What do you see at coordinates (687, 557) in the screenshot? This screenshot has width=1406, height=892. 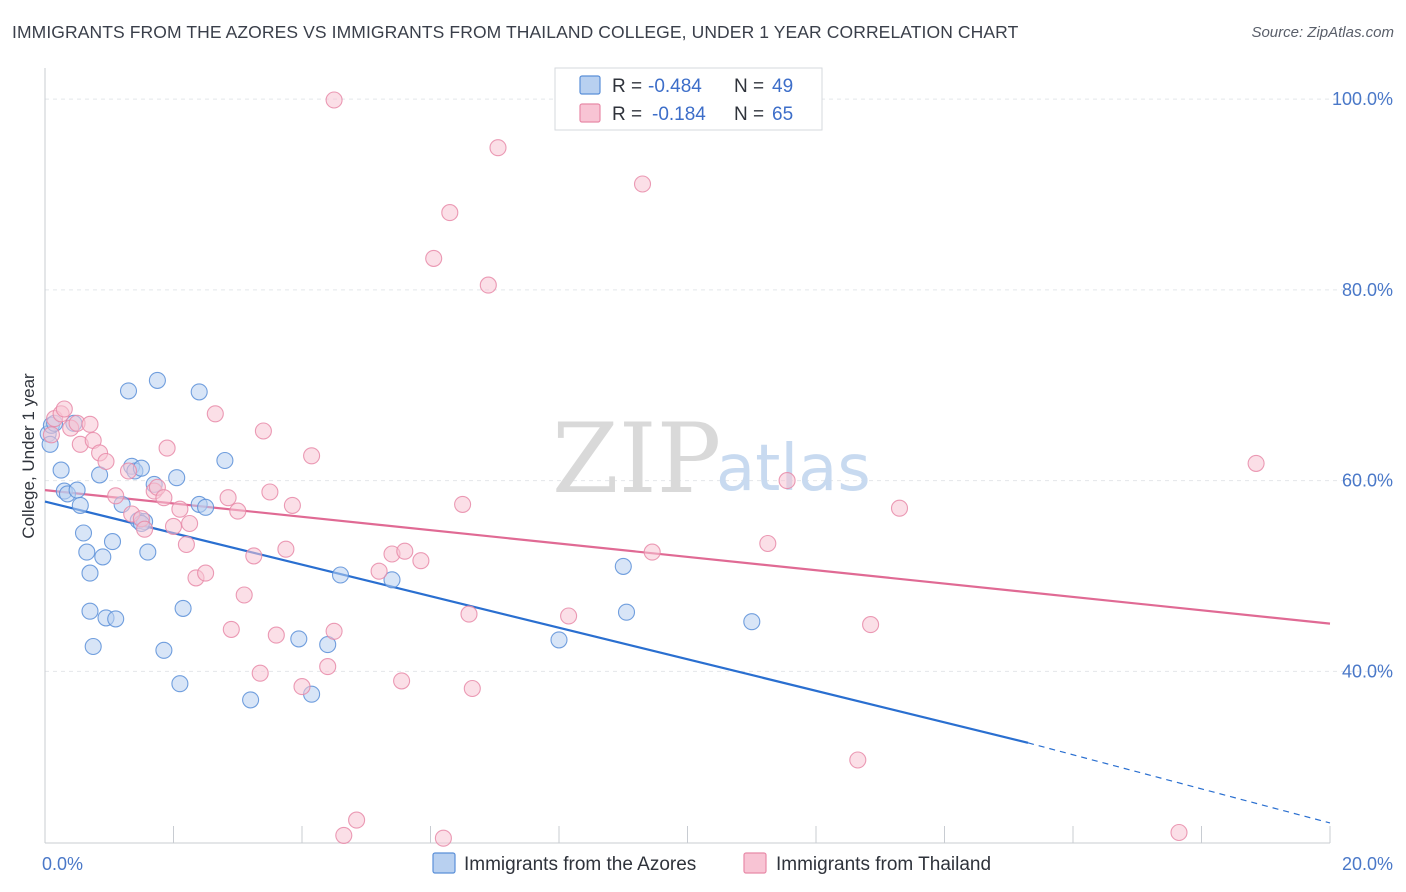 I see `thailand-trend-line` at bounding box center [687, 557].